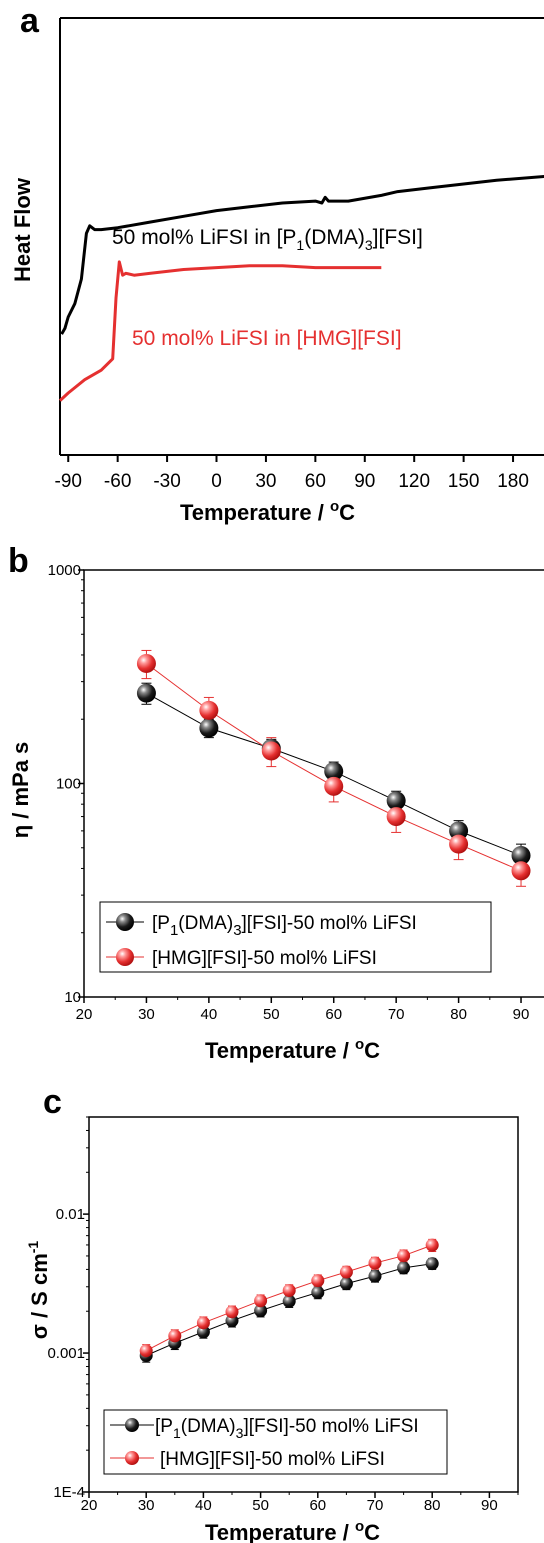 The width and height of the screenshot is (544, 1543). I want to click on panel-a-x-ticks: -90 -60 -30 0 30 60 90 120 150 180, so click(292, 473).